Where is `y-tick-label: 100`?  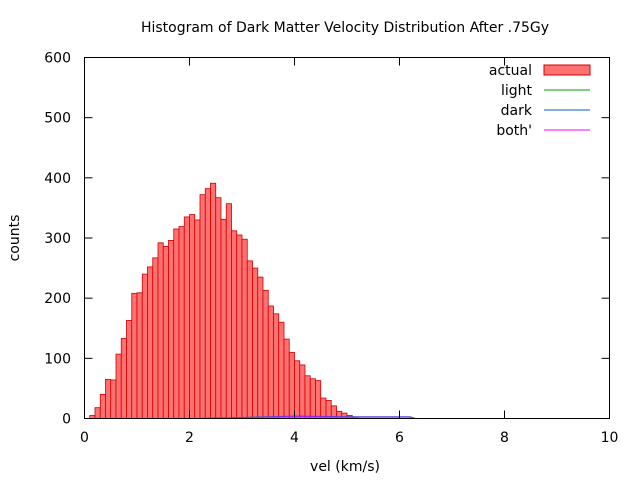
y-tick-label: 100 is located at coordinates (57, 359).